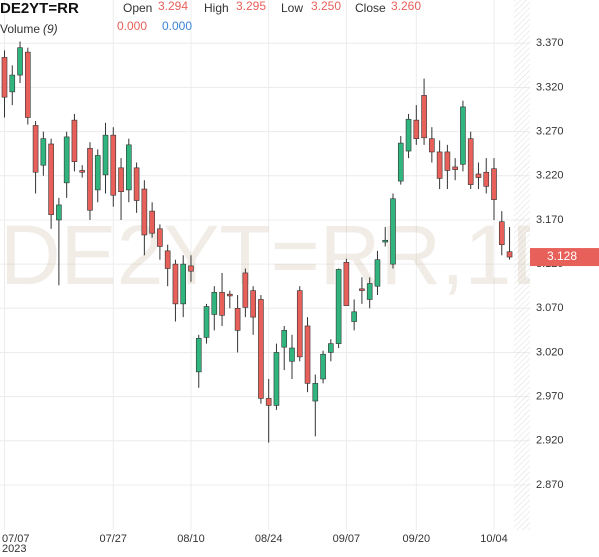  Describe the element at coordinates (114, 539) in the screenshot. I see `x-tick-label: 07/27` at that location.